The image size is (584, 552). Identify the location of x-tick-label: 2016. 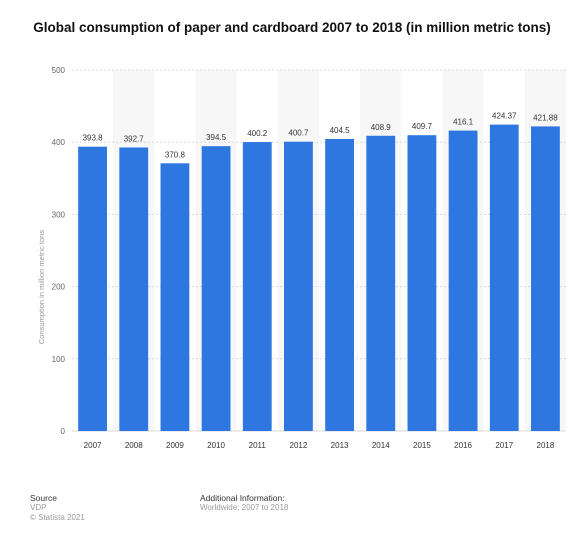
(463, 445).